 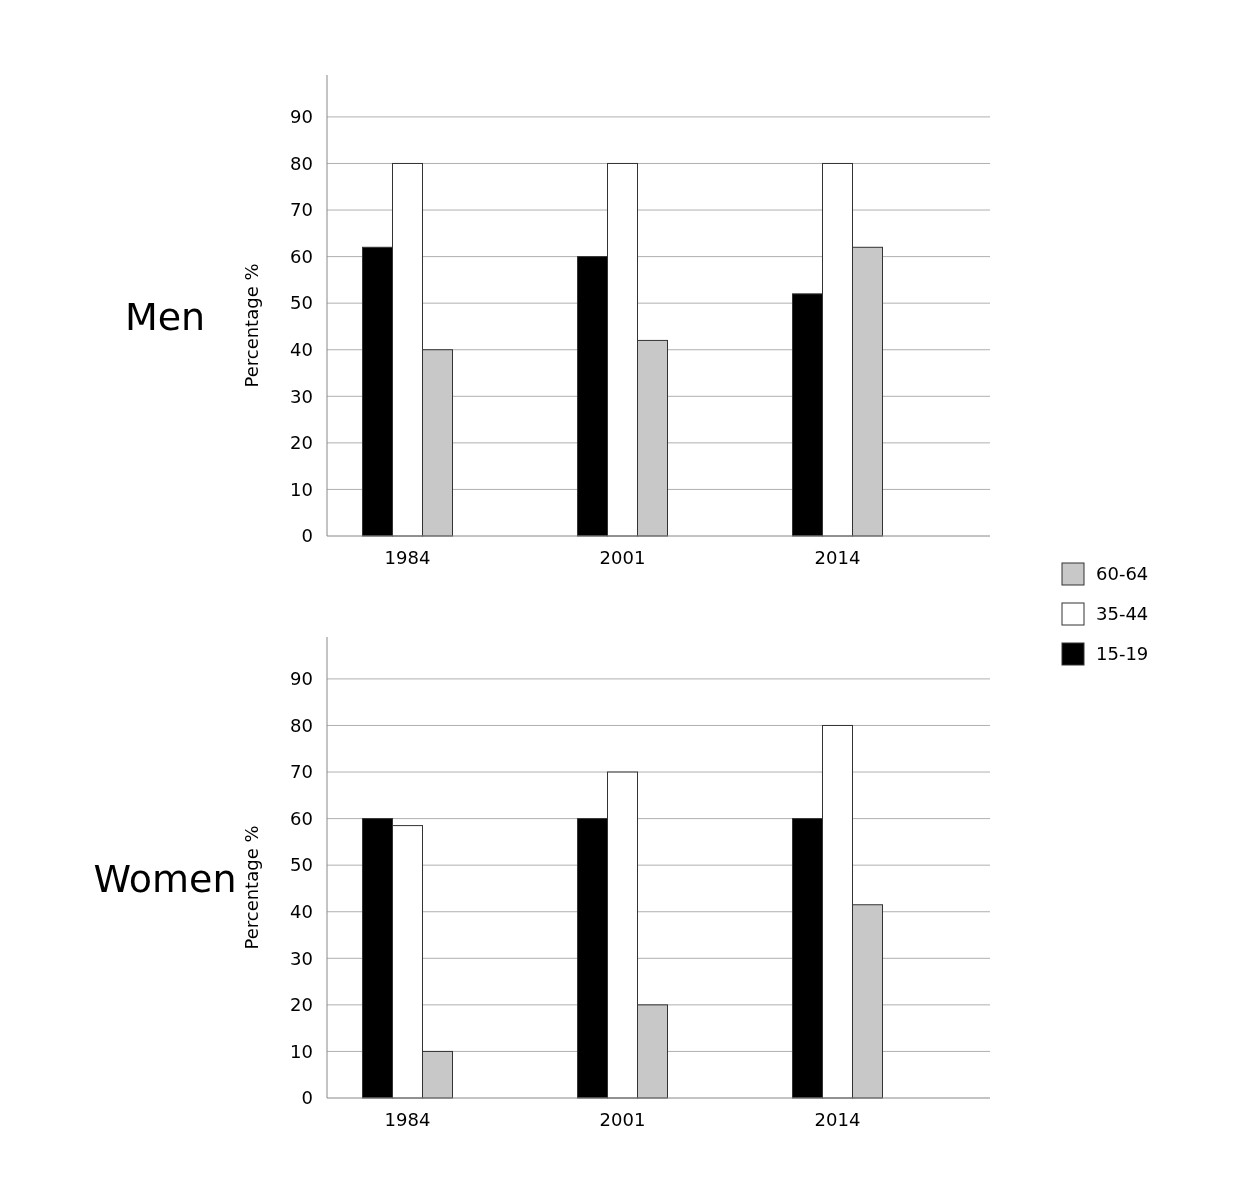 I want to click on legend-label: 15-19, so click(x=1122, y=654).